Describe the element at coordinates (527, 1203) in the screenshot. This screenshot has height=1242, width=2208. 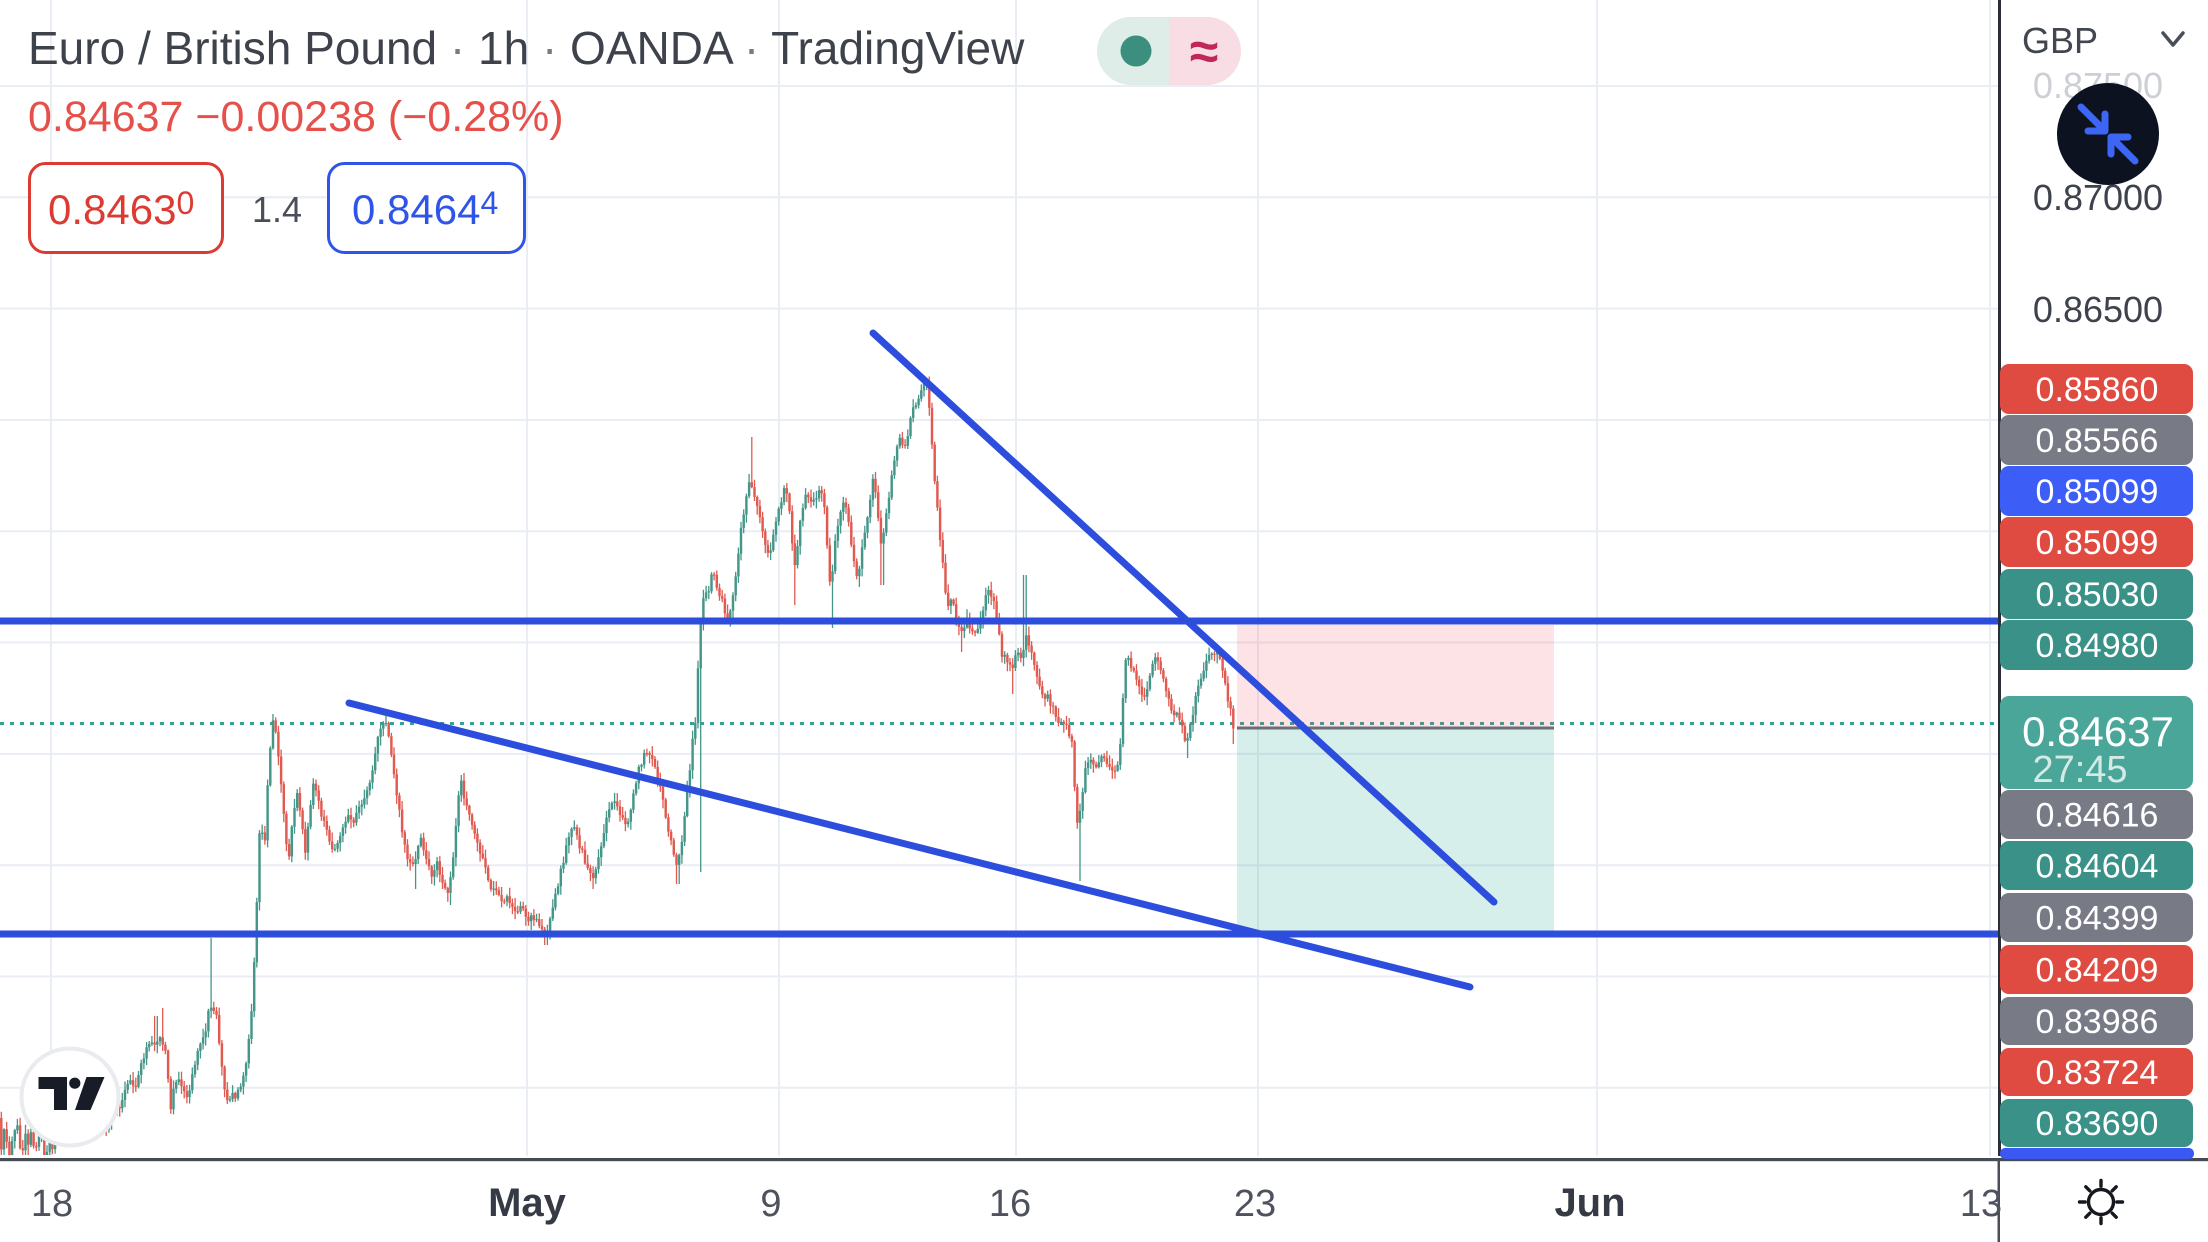
I see `svg-text: May` at that location.